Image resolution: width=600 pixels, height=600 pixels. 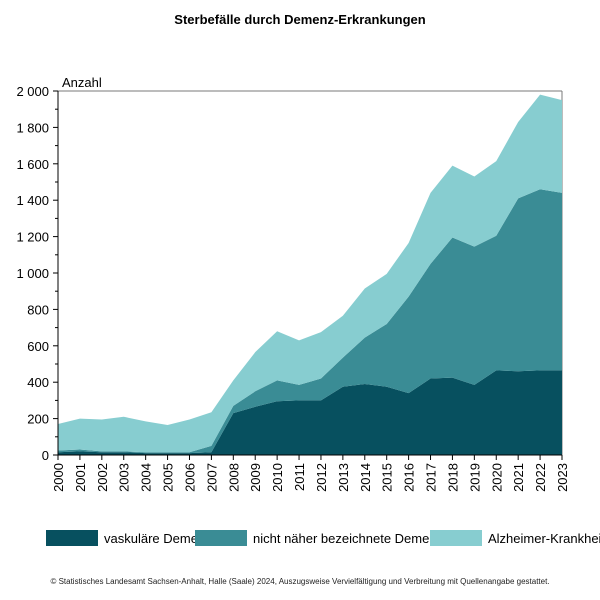 What do you see at coordinates (540, 477) in the screenshot?
I see `x-tick-label: 2022` at bounding box center [540, 477].